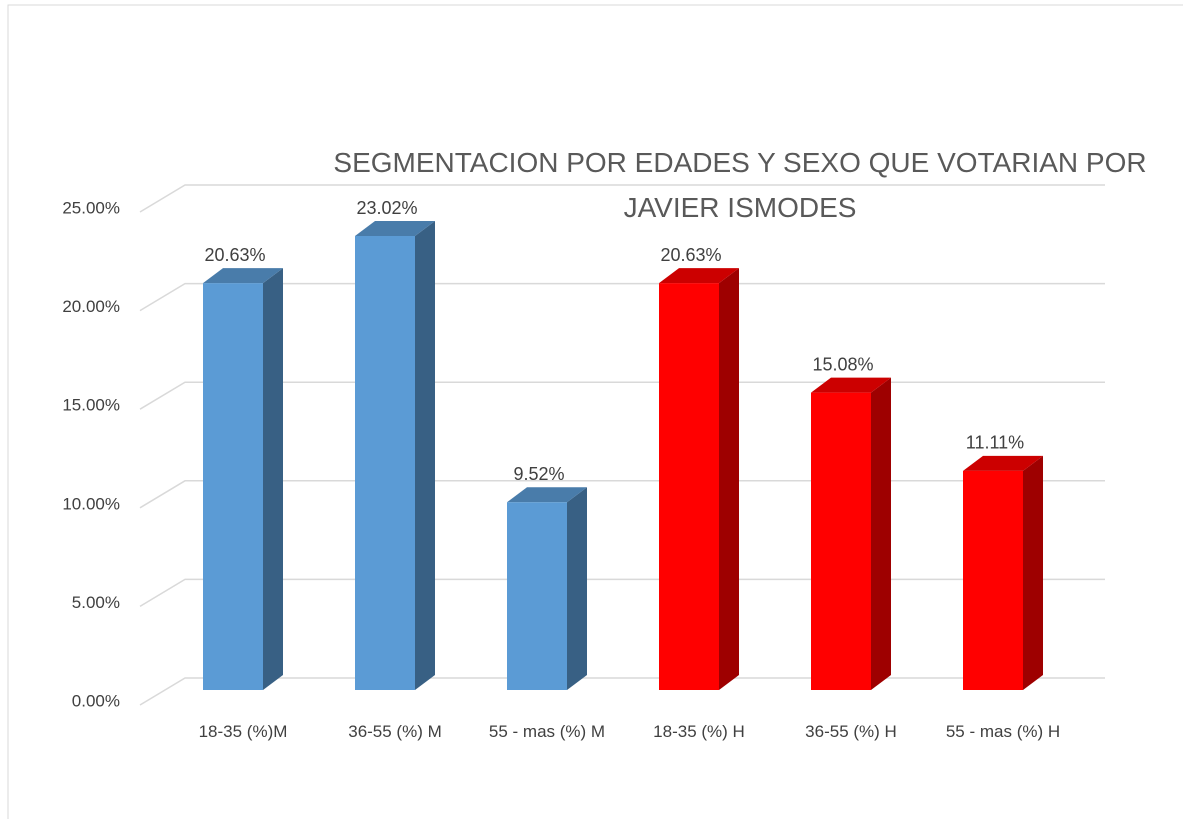 Image resolution: width=1183 pixels, height=819 pixels. Describe the element at coordinates (243, 731) in the screenshot. I see `x-tick-label: 18-35 (%)M` at that location.